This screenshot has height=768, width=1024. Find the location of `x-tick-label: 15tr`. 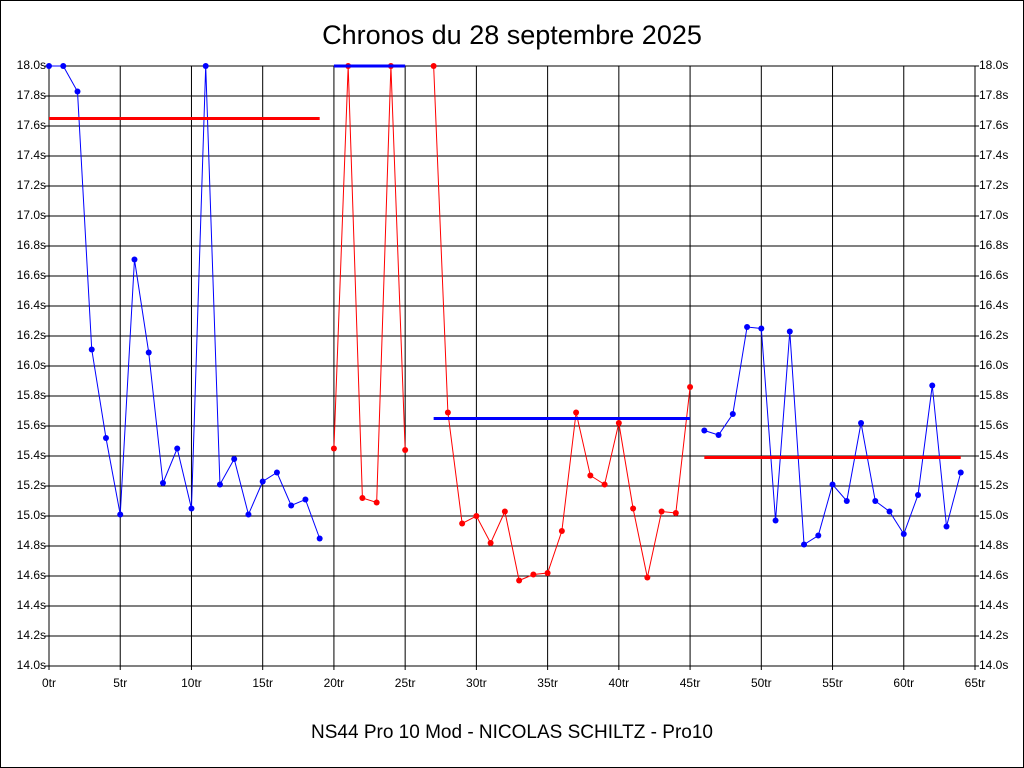

x-tick-label: 15tr is located at coordinates (262, 683).